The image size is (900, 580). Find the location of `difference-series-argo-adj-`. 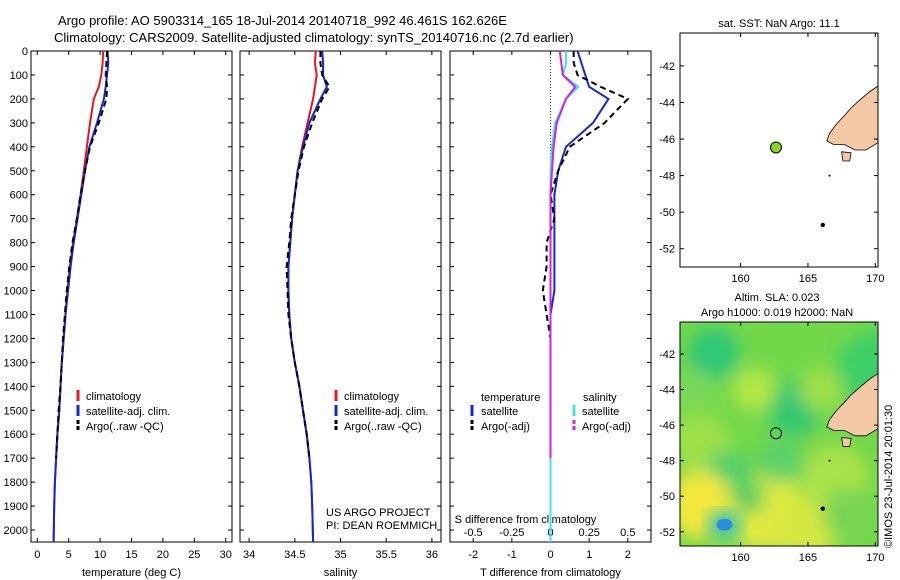

difference-series-argo-adj- is located at coordinates (563, 255).